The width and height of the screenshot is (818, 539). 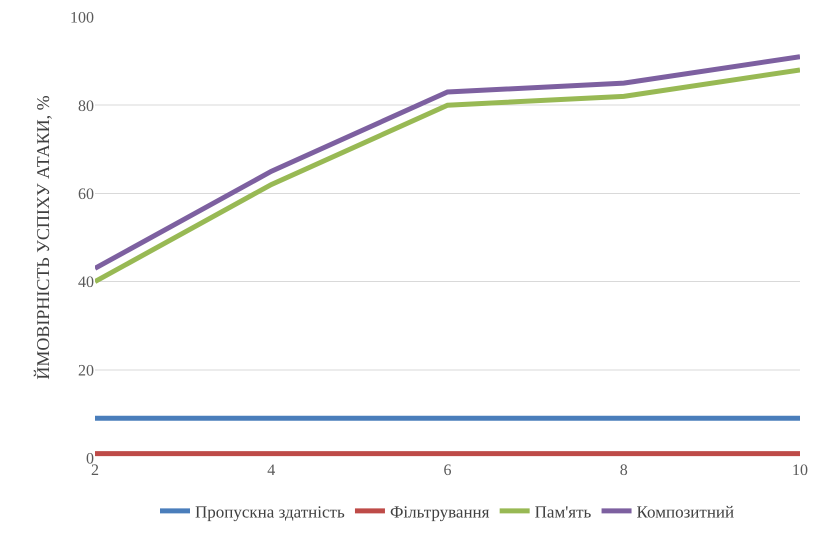 What do you see at coordinates (82, 18) in the screenshot?
I see `y-tick-label: 100` at bounding box center [82, 18].